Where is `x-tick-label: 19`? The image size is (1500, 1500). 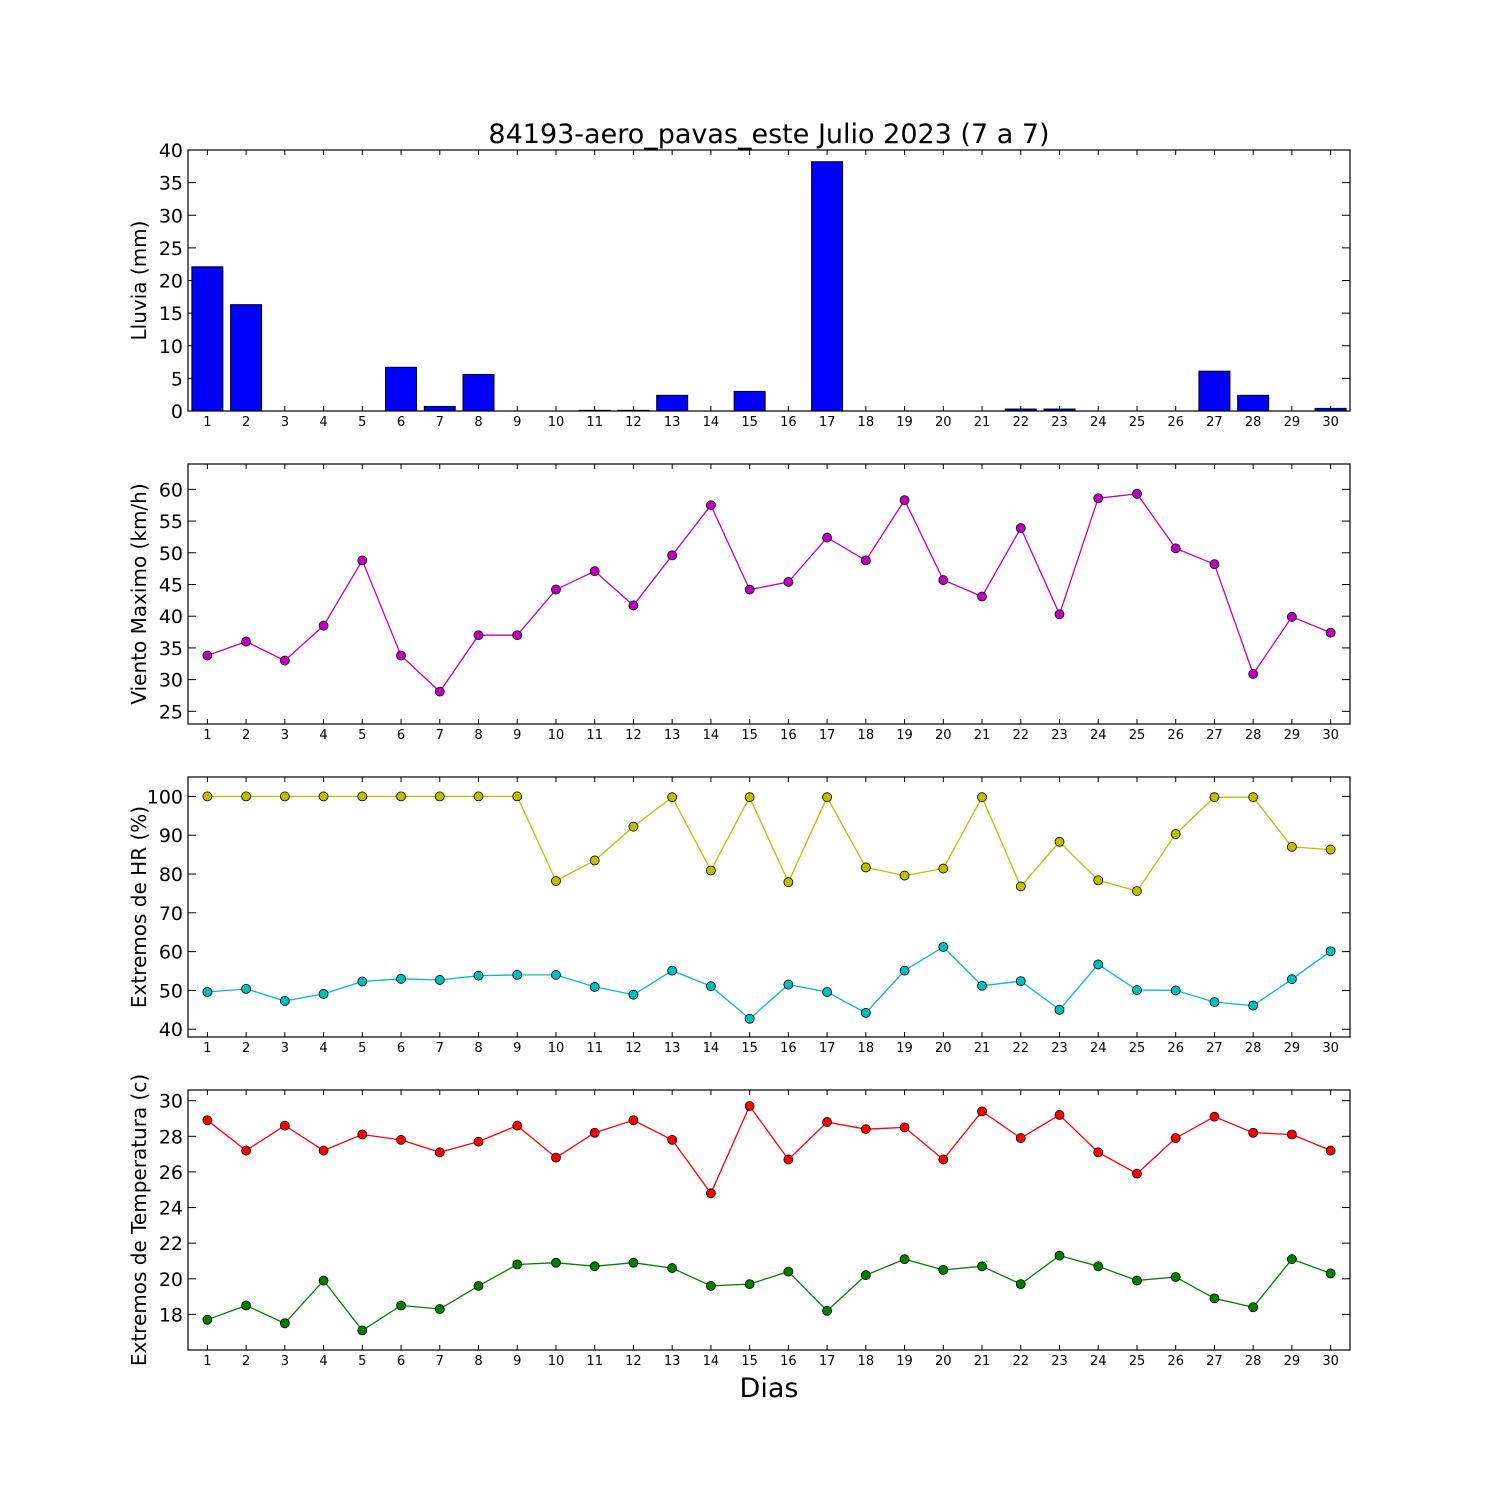 x-tick-label: 19 is located at coordinates (904, 422).